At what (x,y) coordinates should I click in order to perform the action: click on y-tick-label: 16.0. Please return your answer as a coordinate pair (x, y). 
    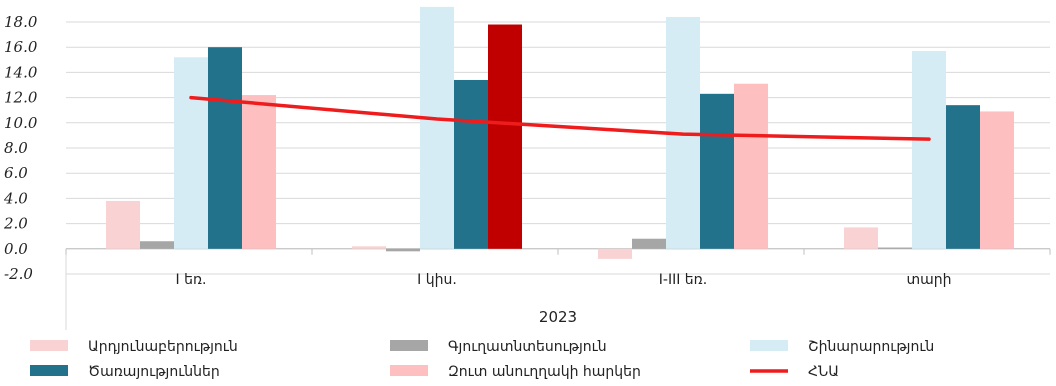
    Looking at the image, I should click on (21, 47).